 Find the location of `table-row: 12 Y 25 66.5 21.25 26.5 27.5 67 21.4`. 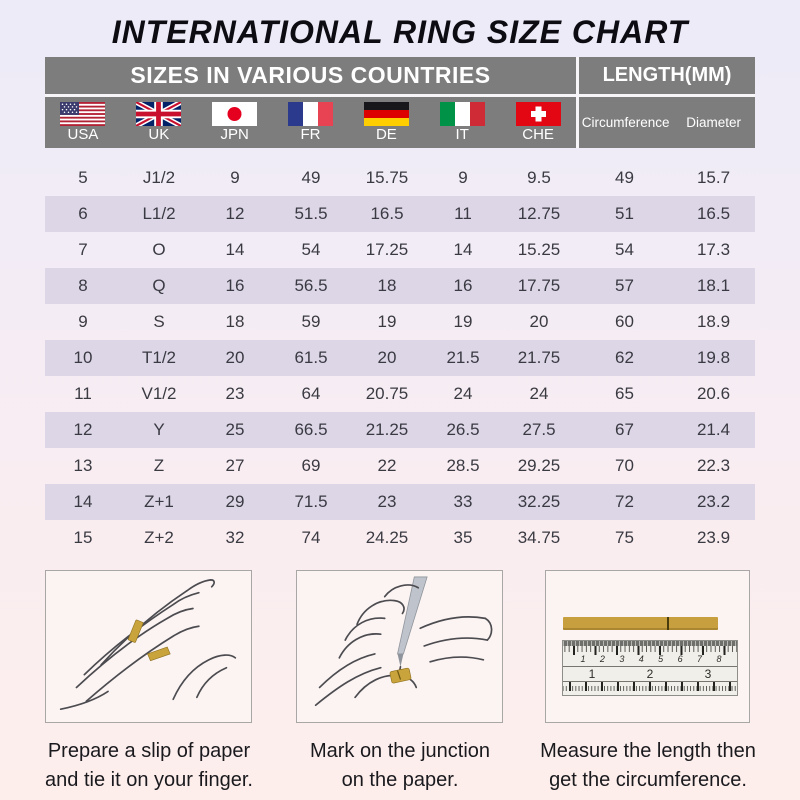

table-row: 12 Y 25 66.5 21.25 26.5 27.5 67 21.4 is located at coordinates (400, 430).